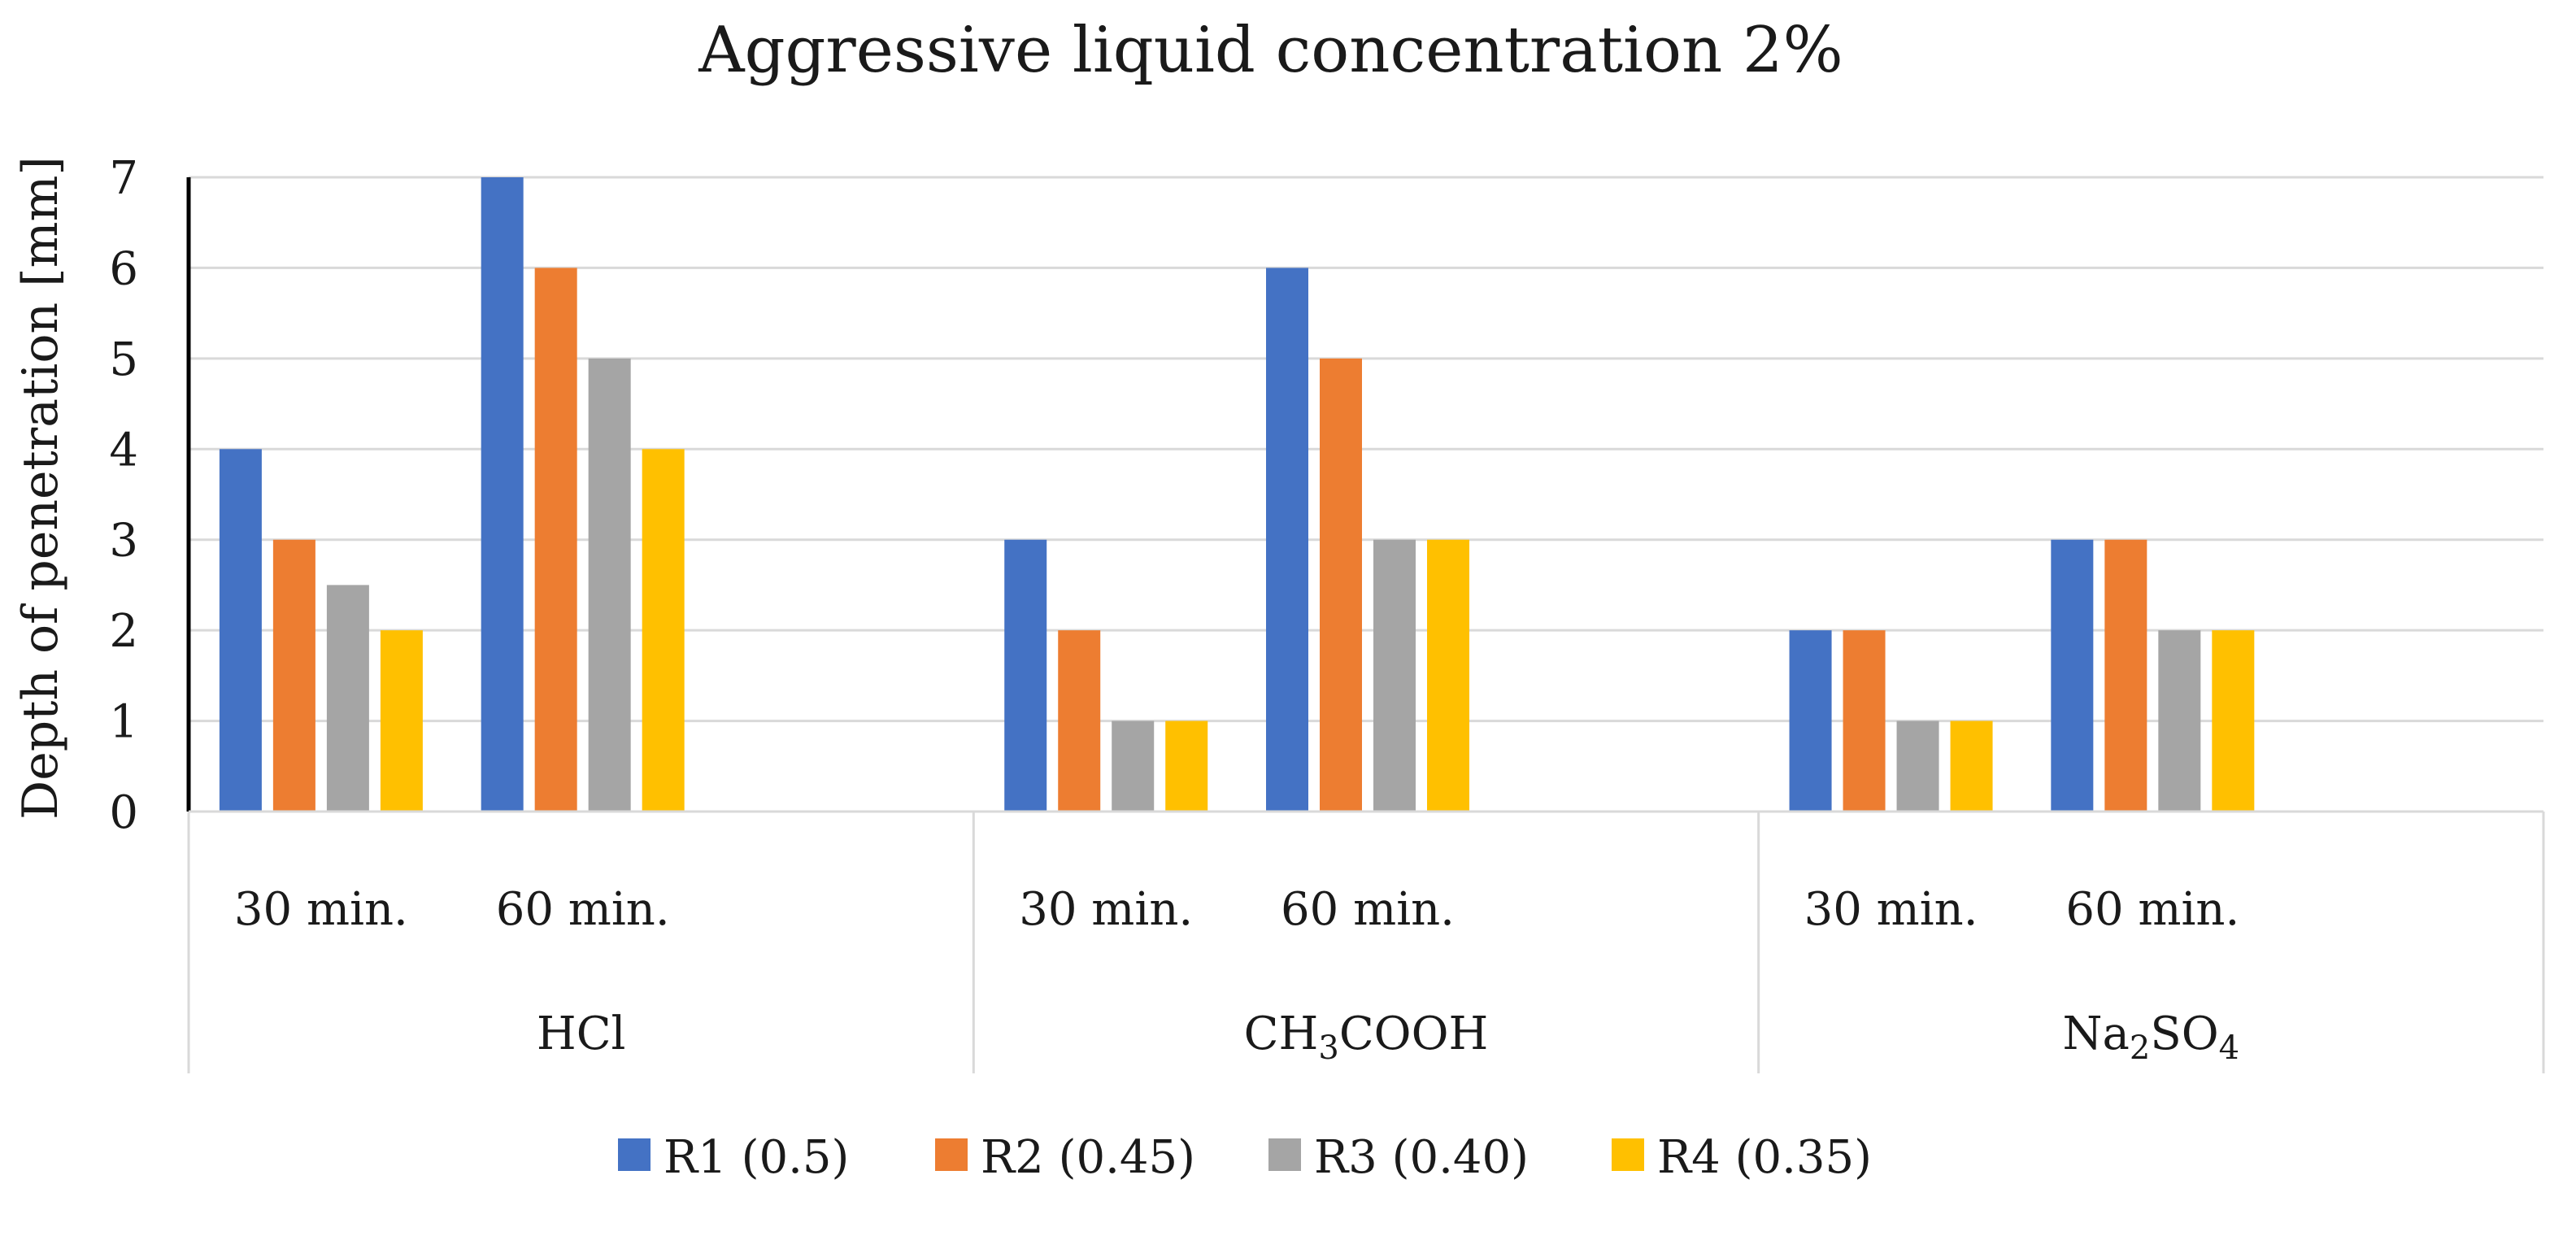  What do you see at coordinates (124, 631) in the screenshot?
I see `y-tick-label: 2` at bounding box center [124, 631].